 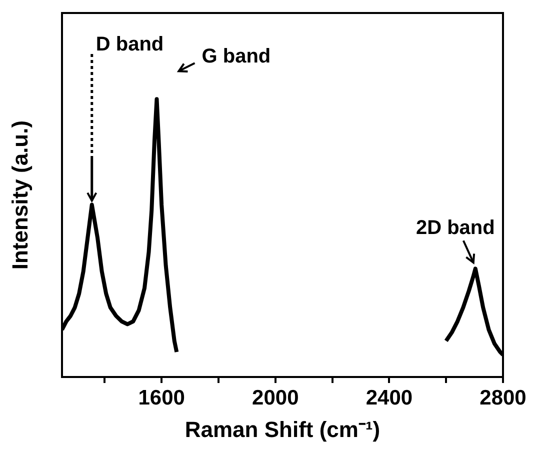 I want to click on x-tick-label: 2800, so click(x=503, y=398).